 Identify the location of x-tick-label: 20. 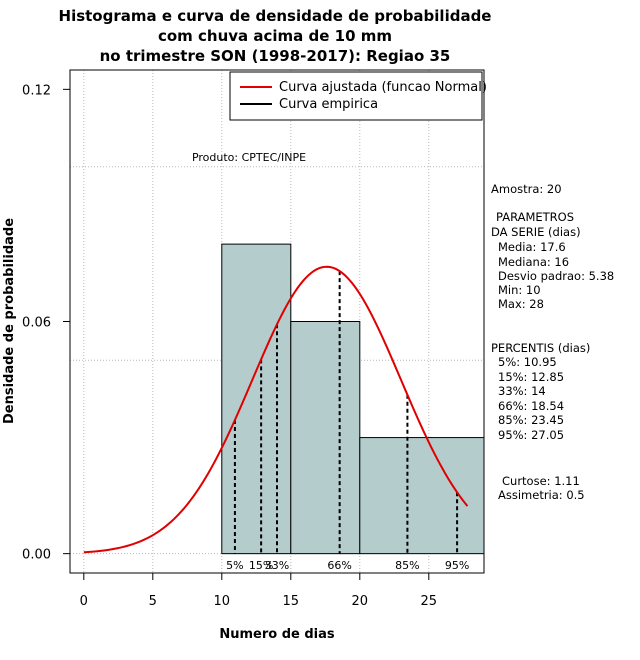
(360, 601).